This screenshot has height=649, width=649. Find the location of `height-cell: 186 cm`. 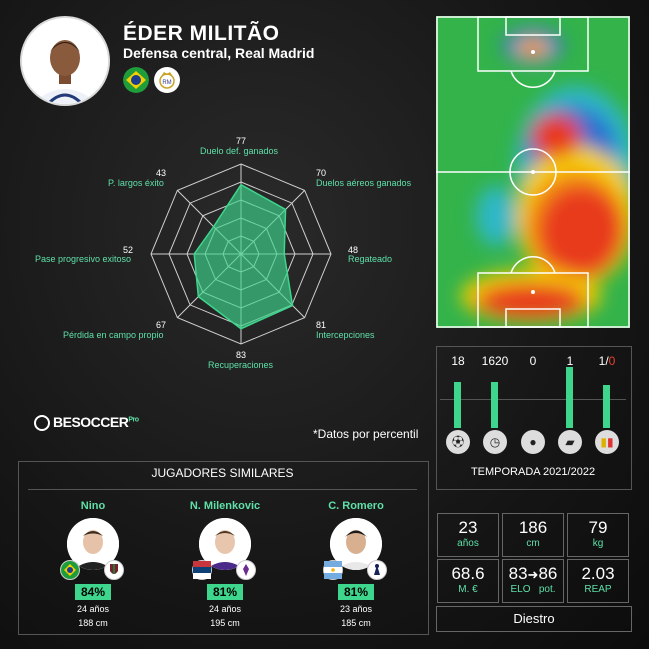

height-cell: 186 cm is located at coordinates (533, 535).